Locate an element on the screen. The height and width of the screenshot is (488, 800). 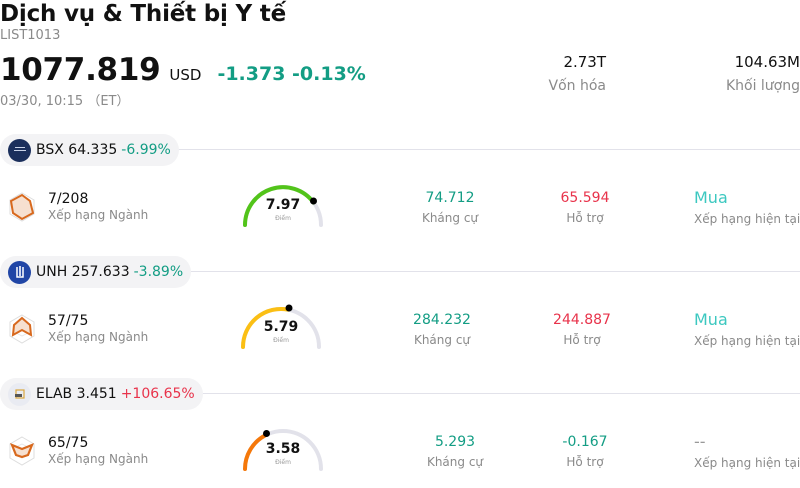
score-value: 7.97 is located at coordinates (283, 205).